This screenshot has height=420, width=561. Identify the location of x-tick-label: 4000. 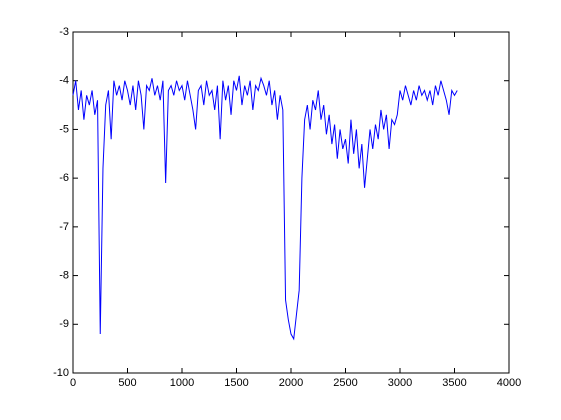
(509, 383).